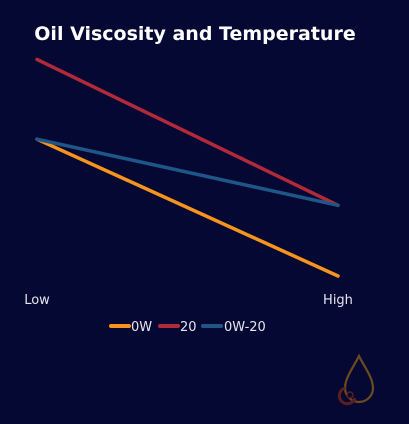 This screenshot has width=409, height=424. I want to click on legend-label-0w-20: 0W-20, so click(245, 327).